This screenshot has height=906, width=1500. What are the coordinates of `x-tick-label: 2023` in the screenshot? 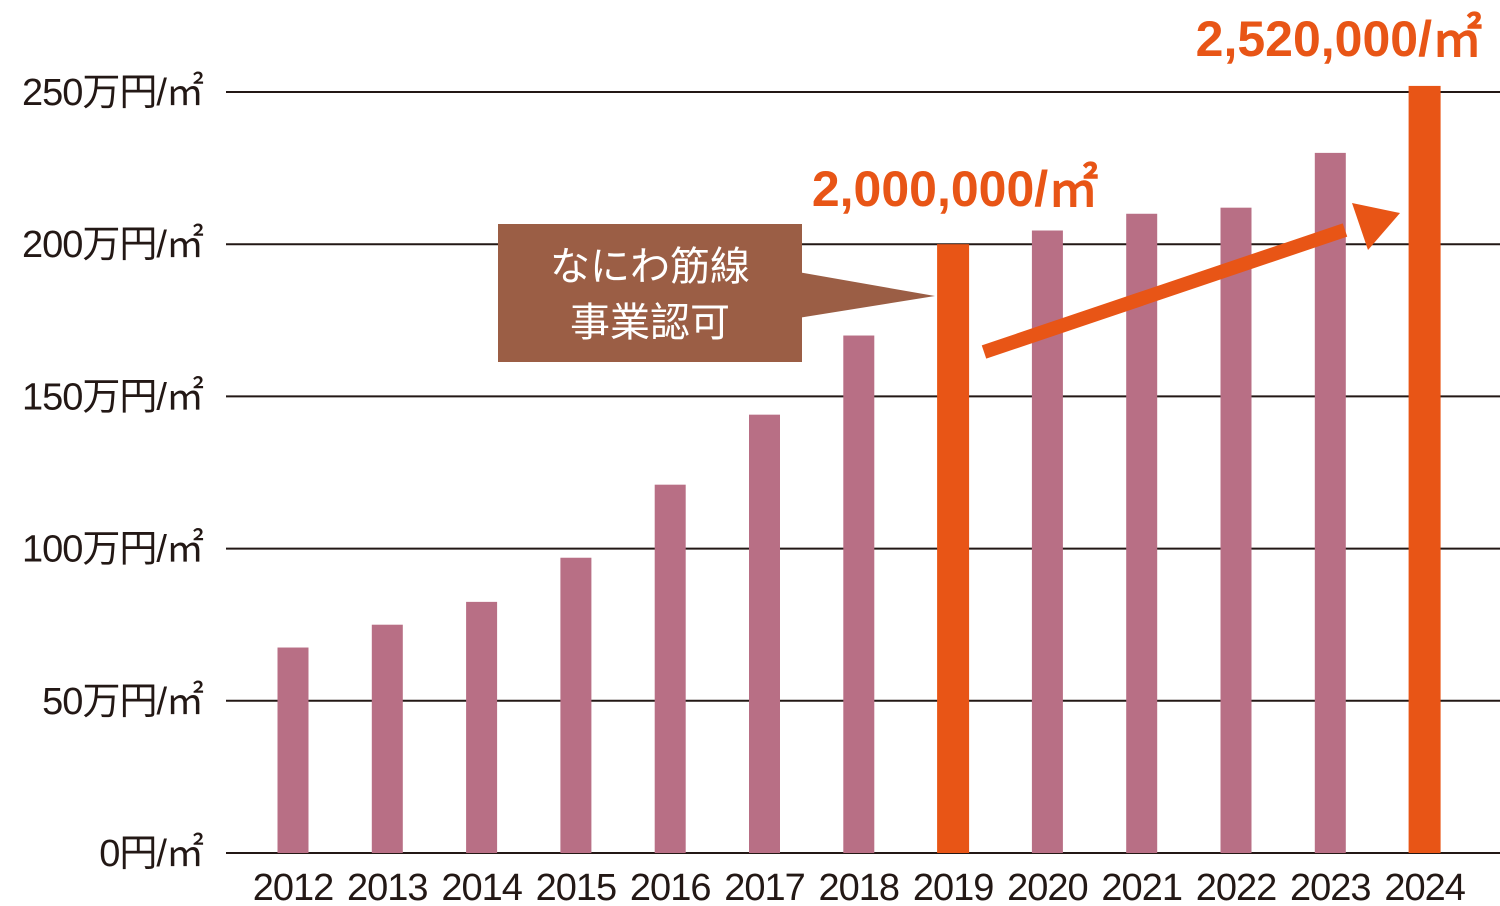 It's located at (1330, 886).